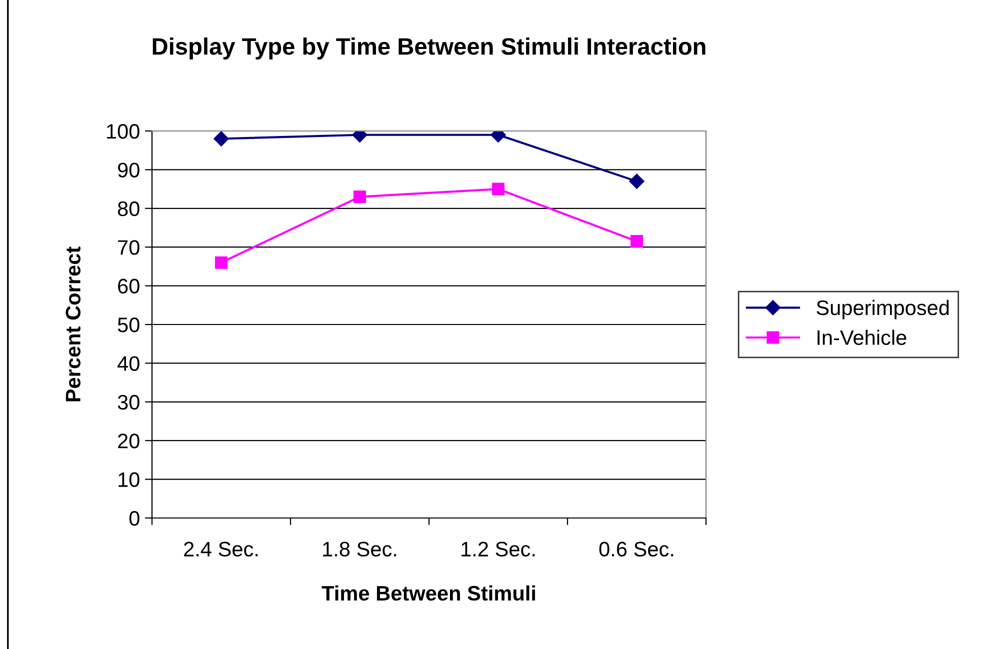 The width and height of the screenshot is (986, 649). What do you see at coordinates (129, 402) in the screenshot?
I see `y-tick-label: 30` at bounding box center [129, 402].